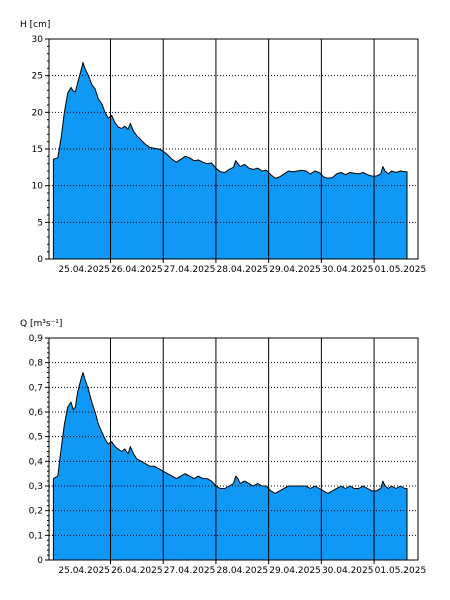 The width and height of the screenshot is (450, 600). I want to click on y-tick-label: 5, so click(40, 223).